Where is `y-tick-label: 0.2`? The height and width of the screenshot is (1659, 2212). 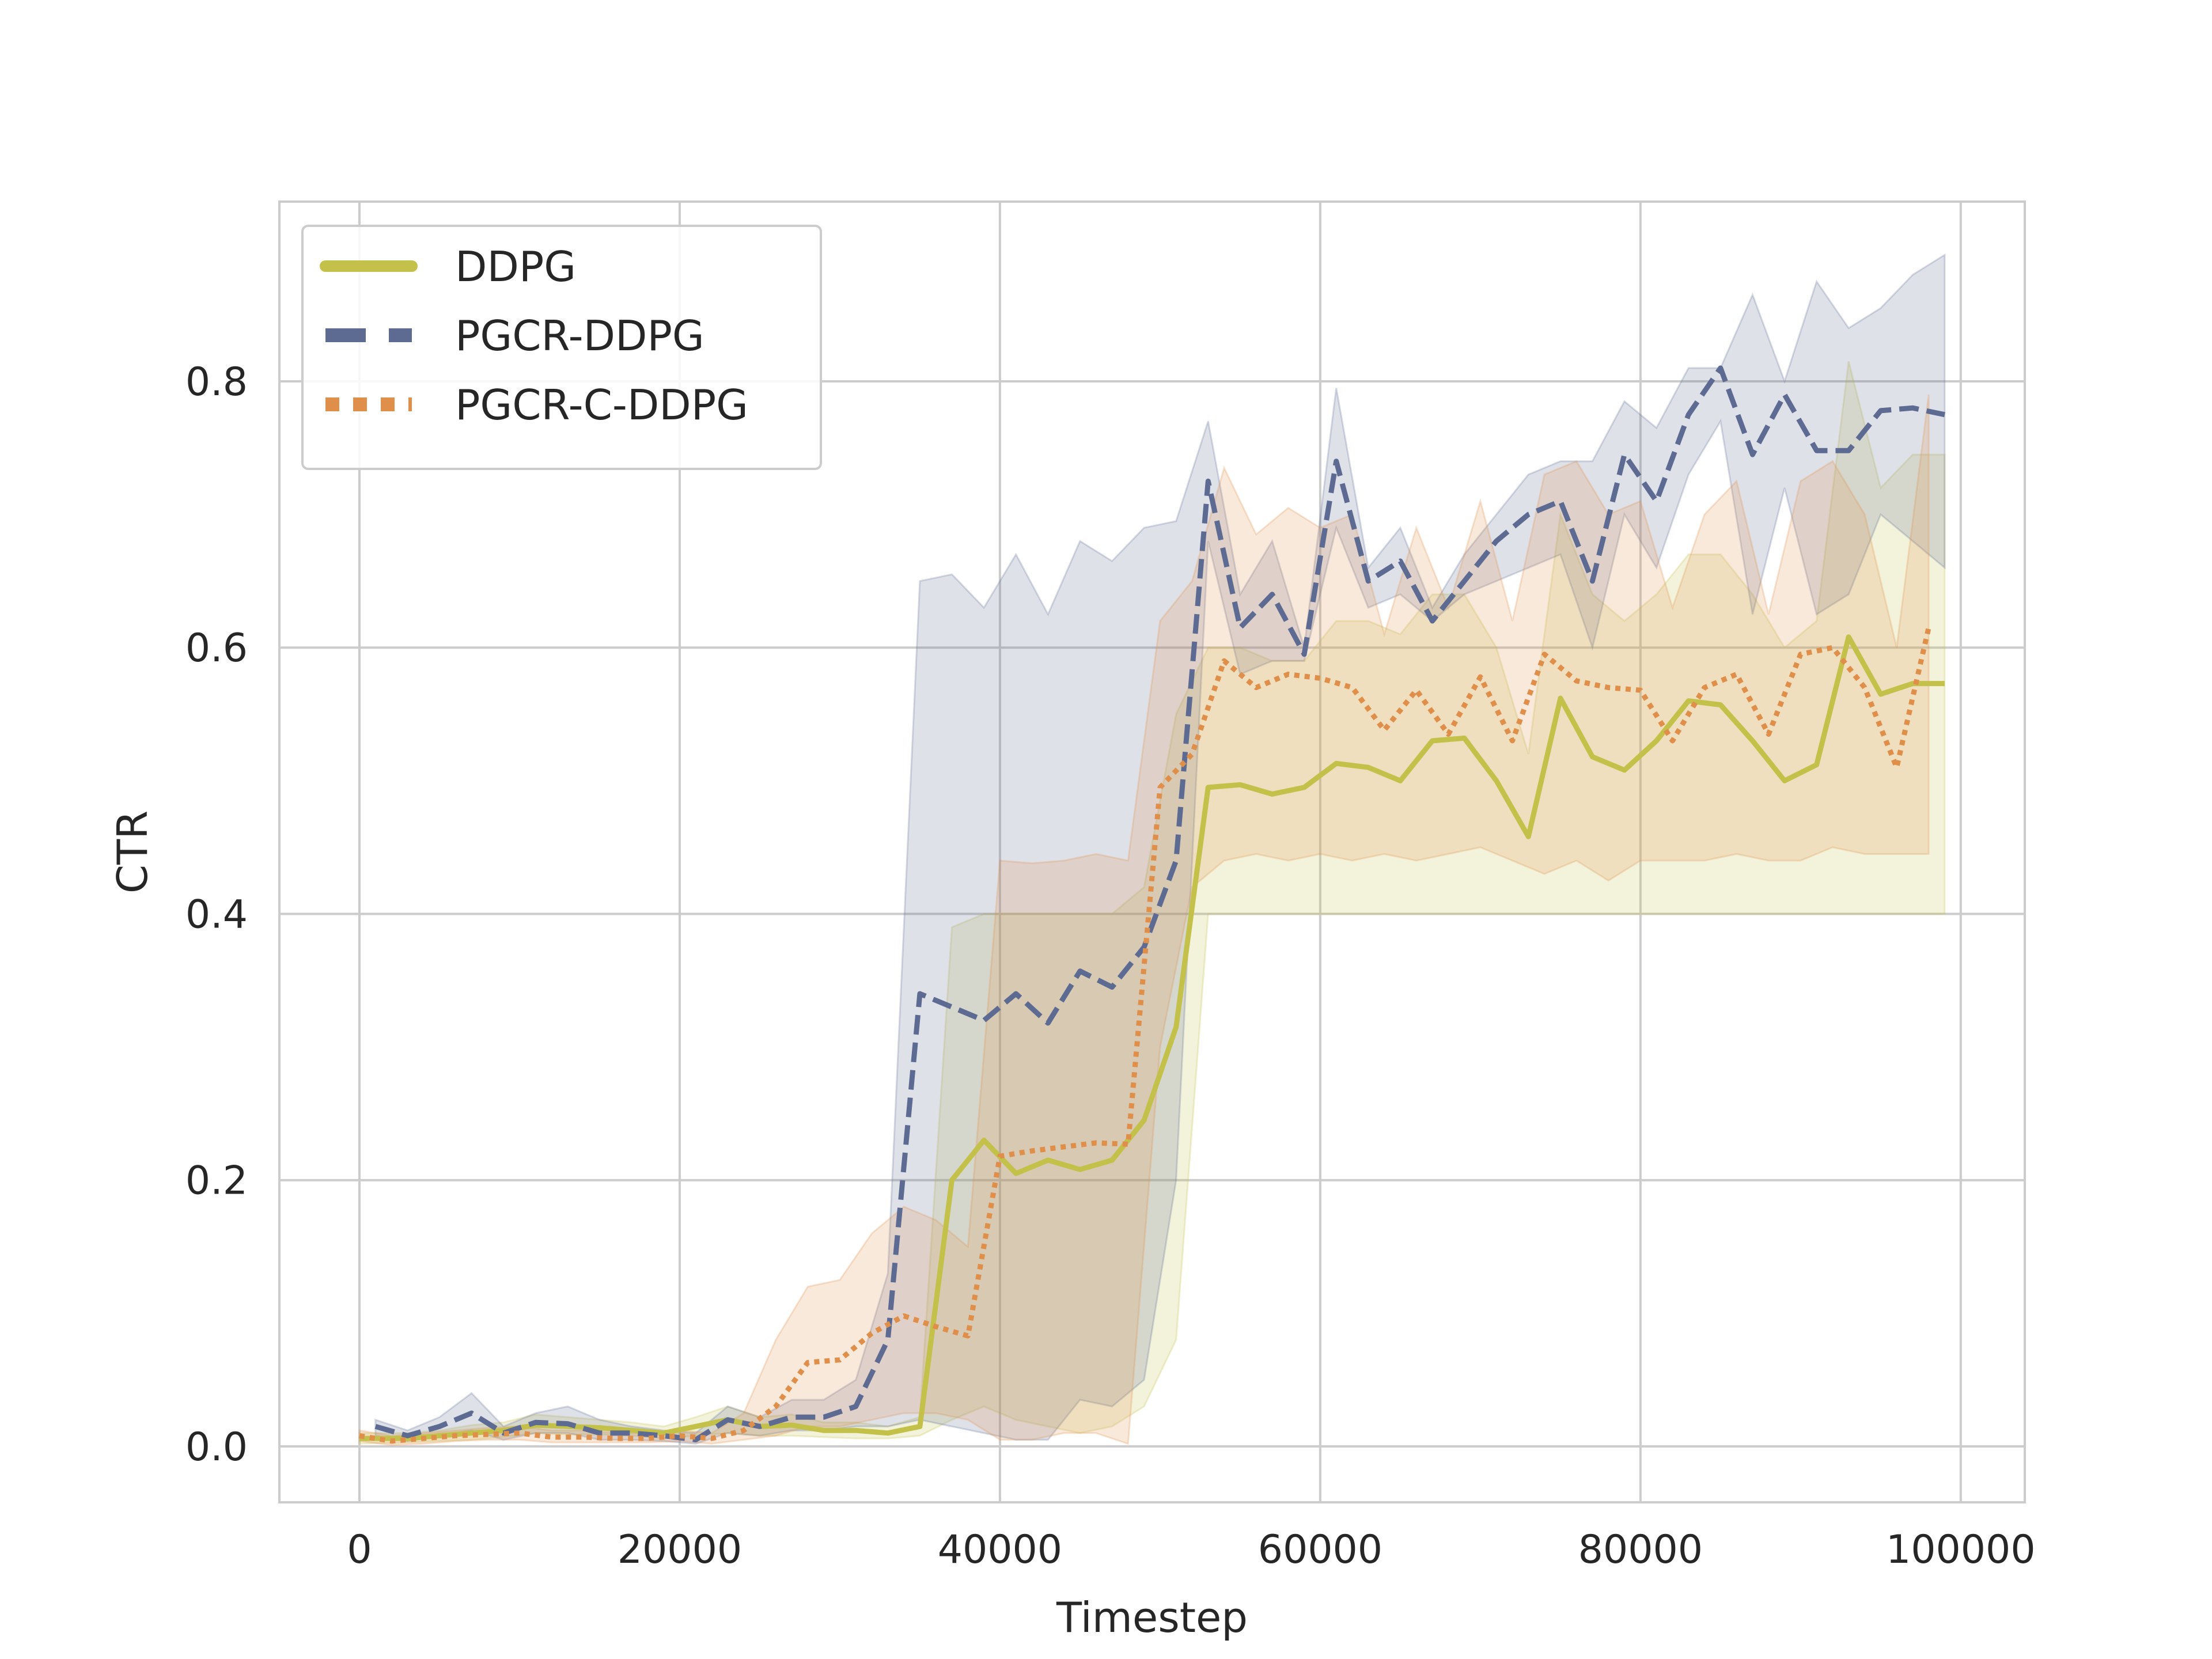
y-tick-label: 0.2 is located at coordinates (216, 1181).